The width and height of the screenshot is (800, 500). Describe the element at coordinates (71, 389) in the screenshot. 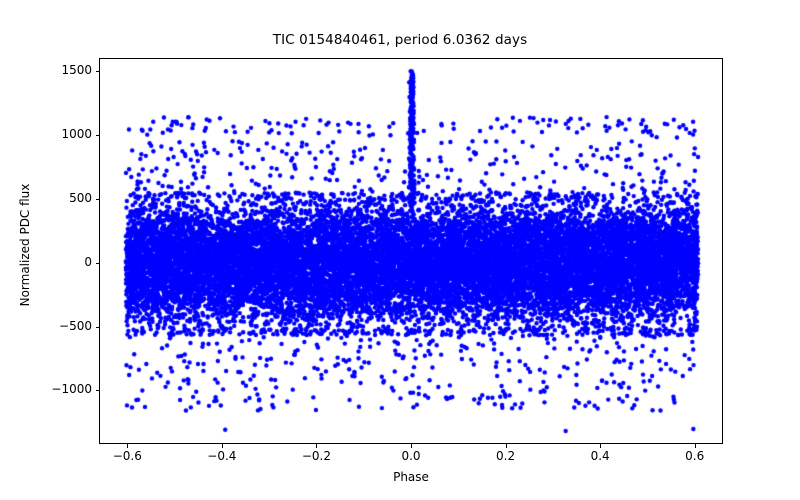

I see `y-tick-label: −1000` at that location.